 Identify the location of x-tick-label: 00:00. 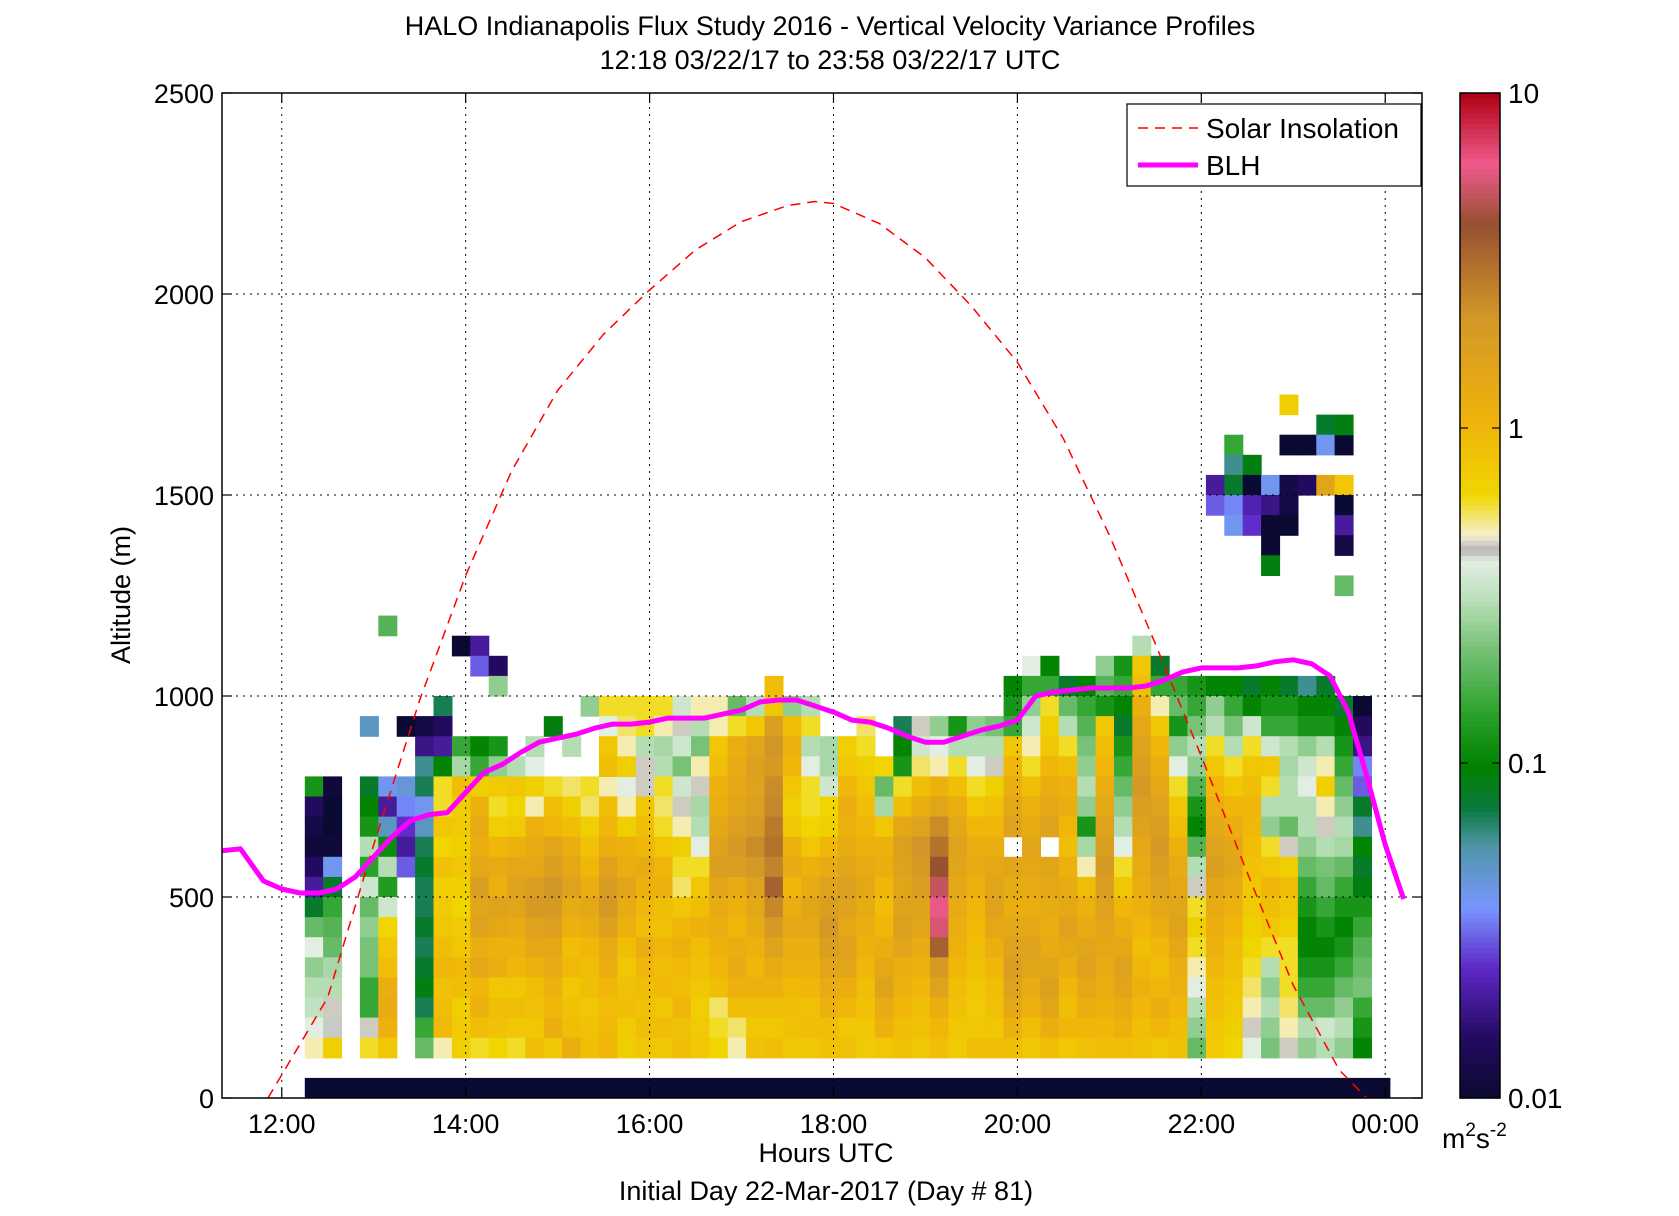
(1385, 1124).